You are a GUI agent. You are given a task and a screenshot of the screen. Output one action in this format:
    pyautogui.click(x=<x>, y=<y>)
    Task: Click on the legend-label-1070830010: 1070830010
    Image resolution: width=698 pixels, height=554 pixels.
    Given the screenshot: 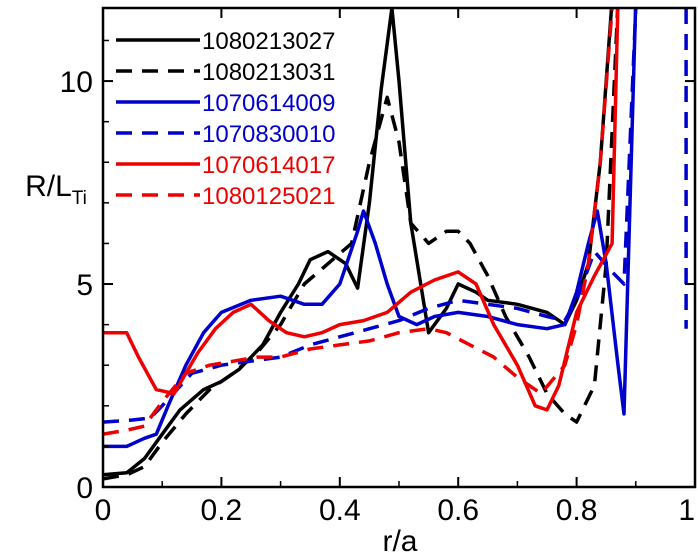 What is the action you would take?
    pyautogui.click(x=268, y=134)
    